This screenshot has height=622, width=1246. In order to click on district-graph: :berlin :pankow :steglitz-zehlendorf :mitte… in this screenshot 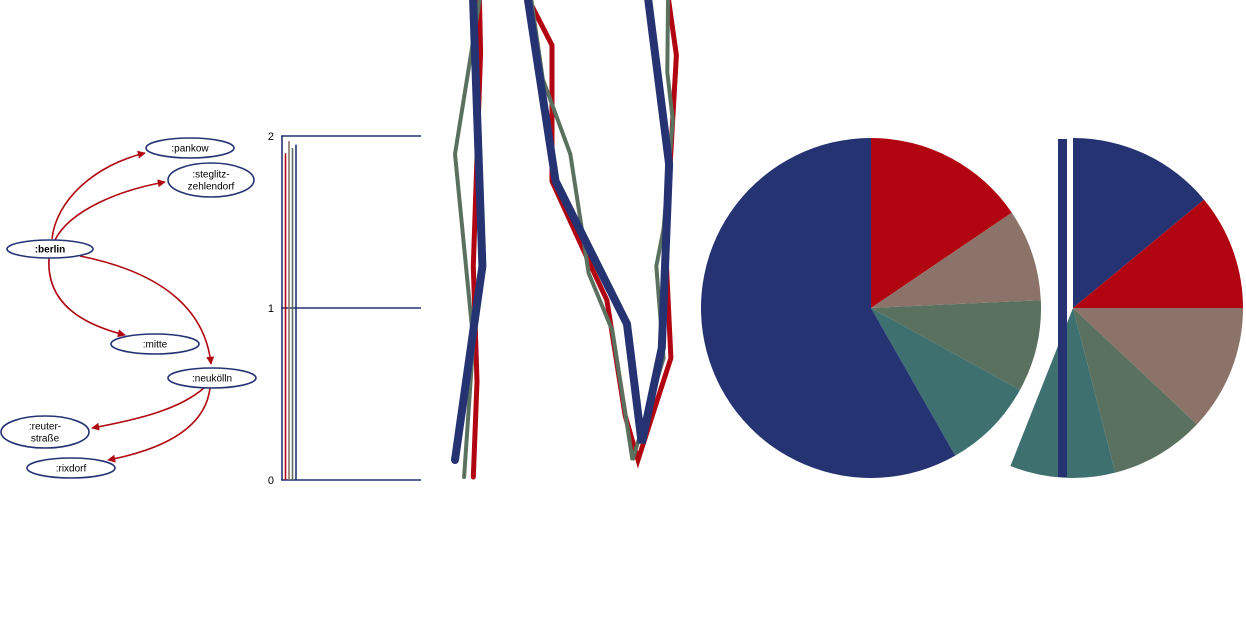, I will do `click(128, 308)`.